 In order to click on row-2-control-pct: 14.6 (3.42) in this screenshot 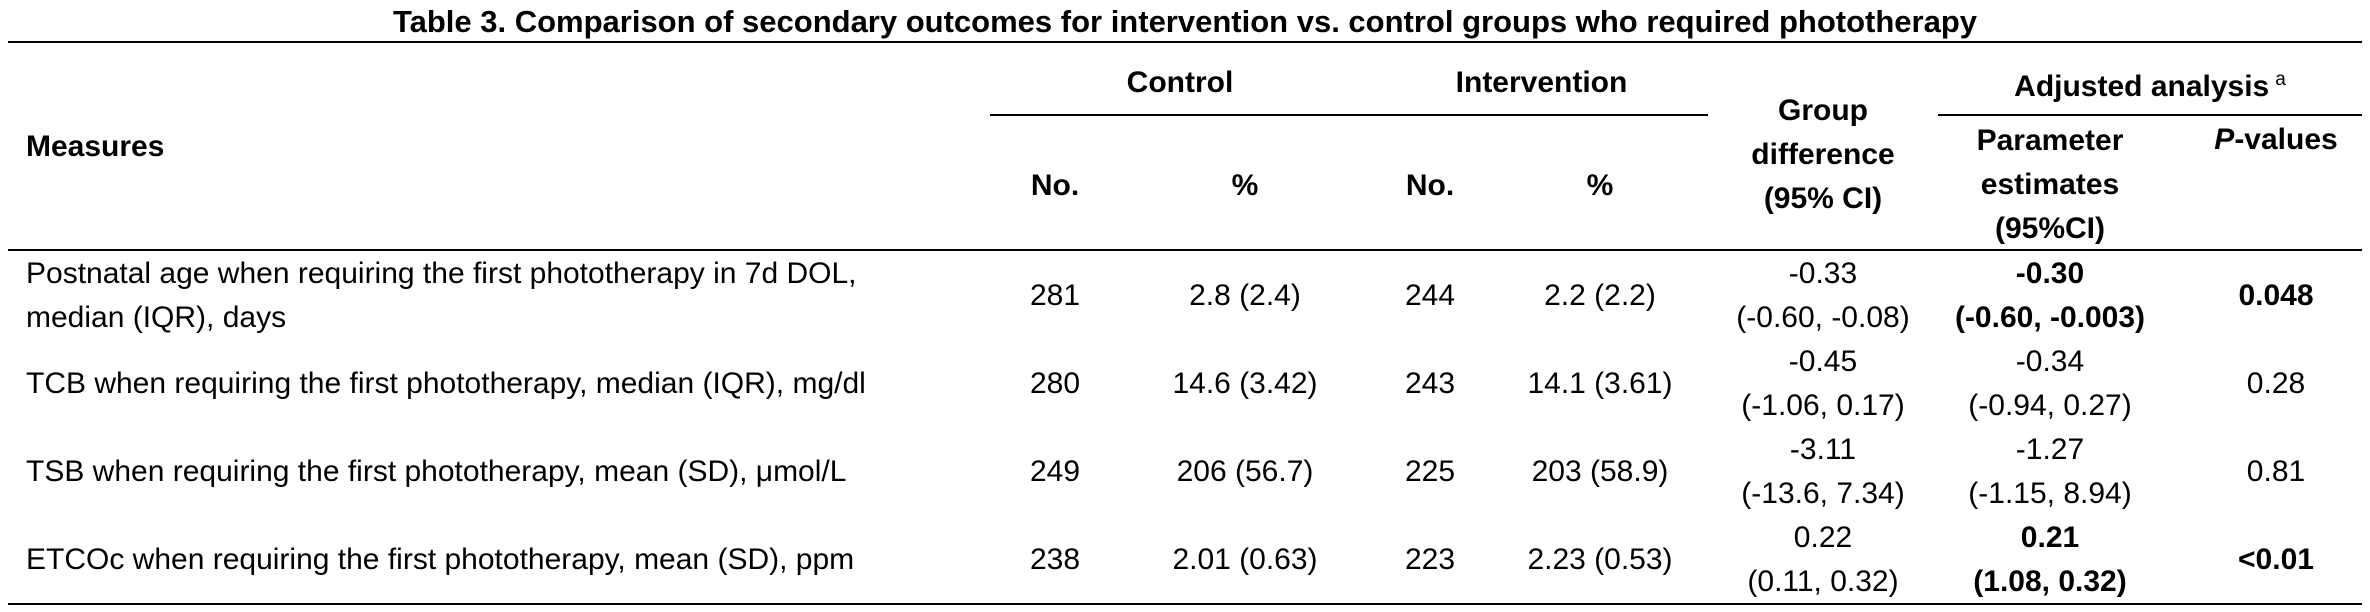, I will do `click(1245, 384)`.